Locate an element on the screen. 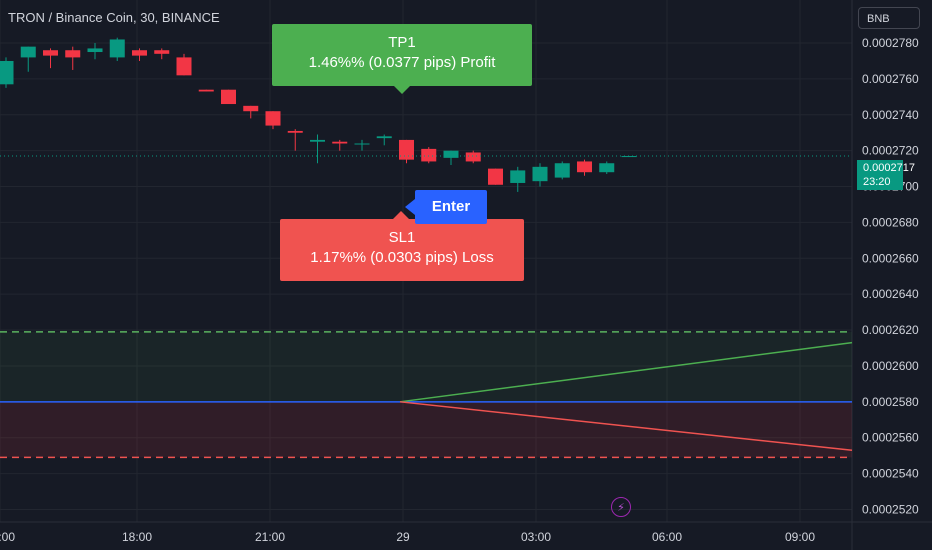  x-tick-label: 18:00 is located at coordinates (137, 537).